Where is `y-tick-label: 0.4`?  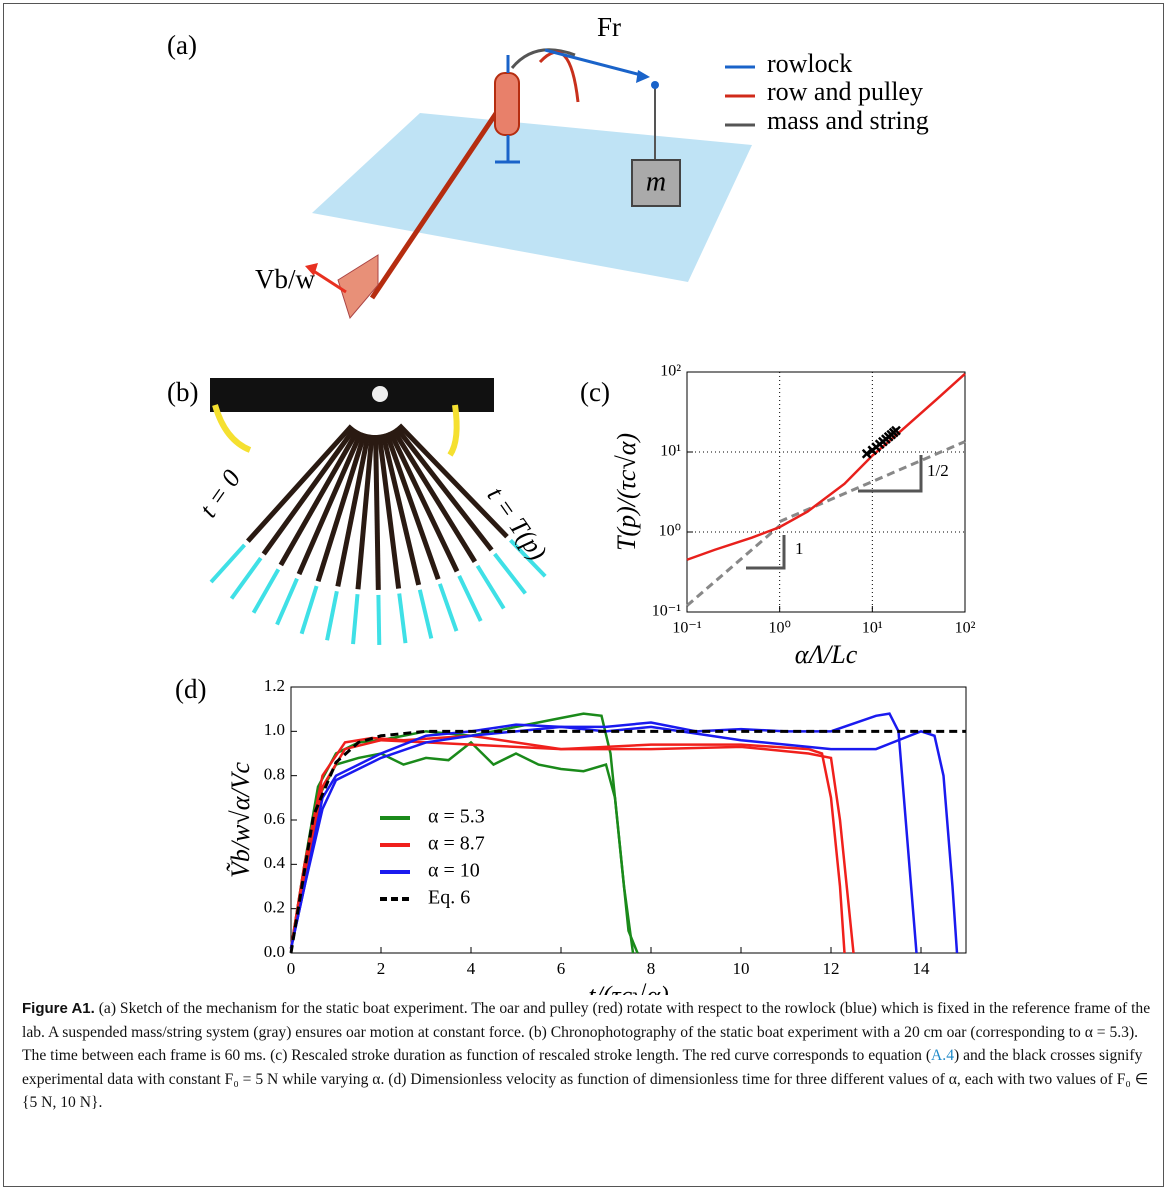
y-tick-label: 0.4 is located at coordinates (275, 862).